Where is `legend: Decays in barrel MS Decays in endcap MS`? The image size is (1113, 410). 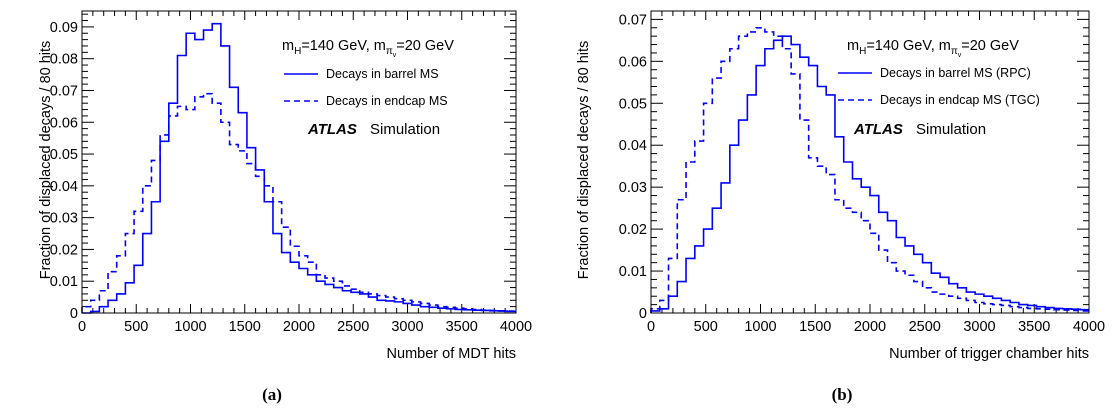
legend: Decays in barrel MS Decays in endcap MS is located at coordinates (366, 87).